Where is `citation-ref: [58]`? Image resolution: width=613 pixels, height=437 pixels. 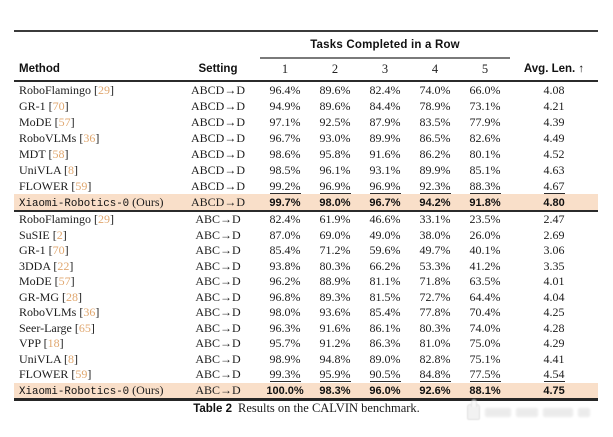 citation-ref: [58] is located at coordinates (57, 153).